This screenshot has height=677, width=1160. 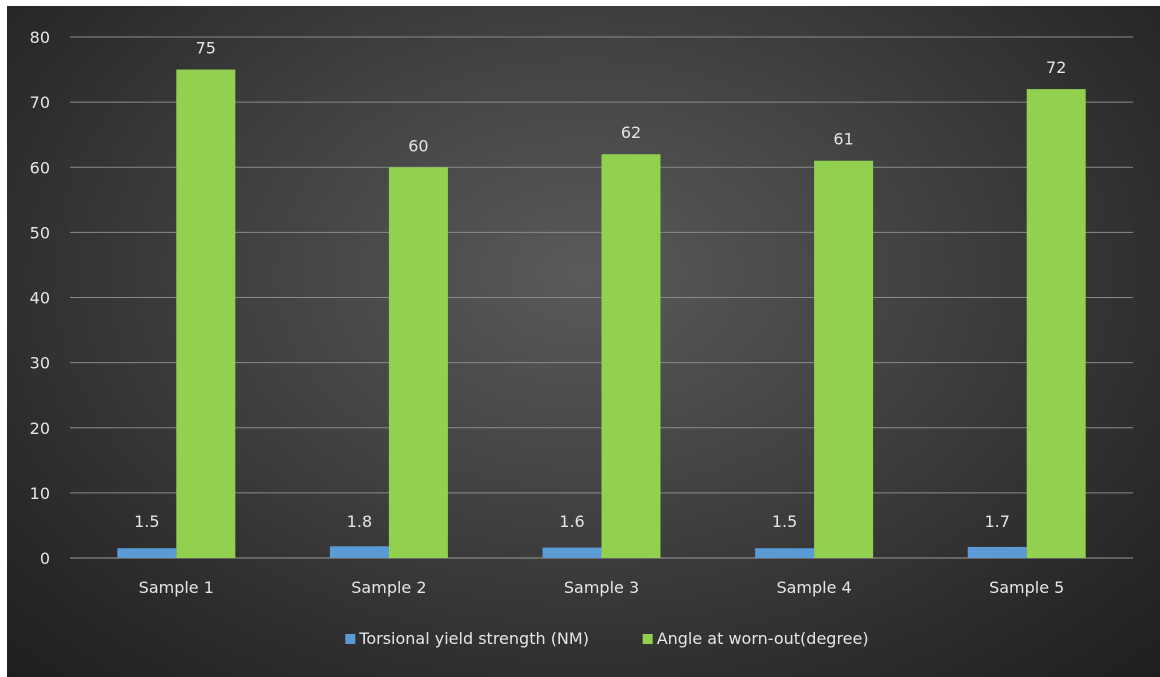 What do you see at coordinates (40, 37) in the screenshot?
I see `y-tick-label: 80` at bounding box center [40, 37].